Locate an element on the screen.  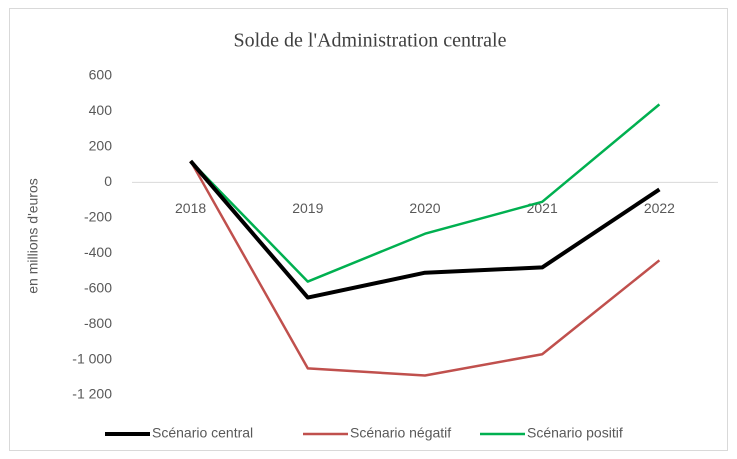
y-tick-label: -800 is located at coordinates (98, 323).